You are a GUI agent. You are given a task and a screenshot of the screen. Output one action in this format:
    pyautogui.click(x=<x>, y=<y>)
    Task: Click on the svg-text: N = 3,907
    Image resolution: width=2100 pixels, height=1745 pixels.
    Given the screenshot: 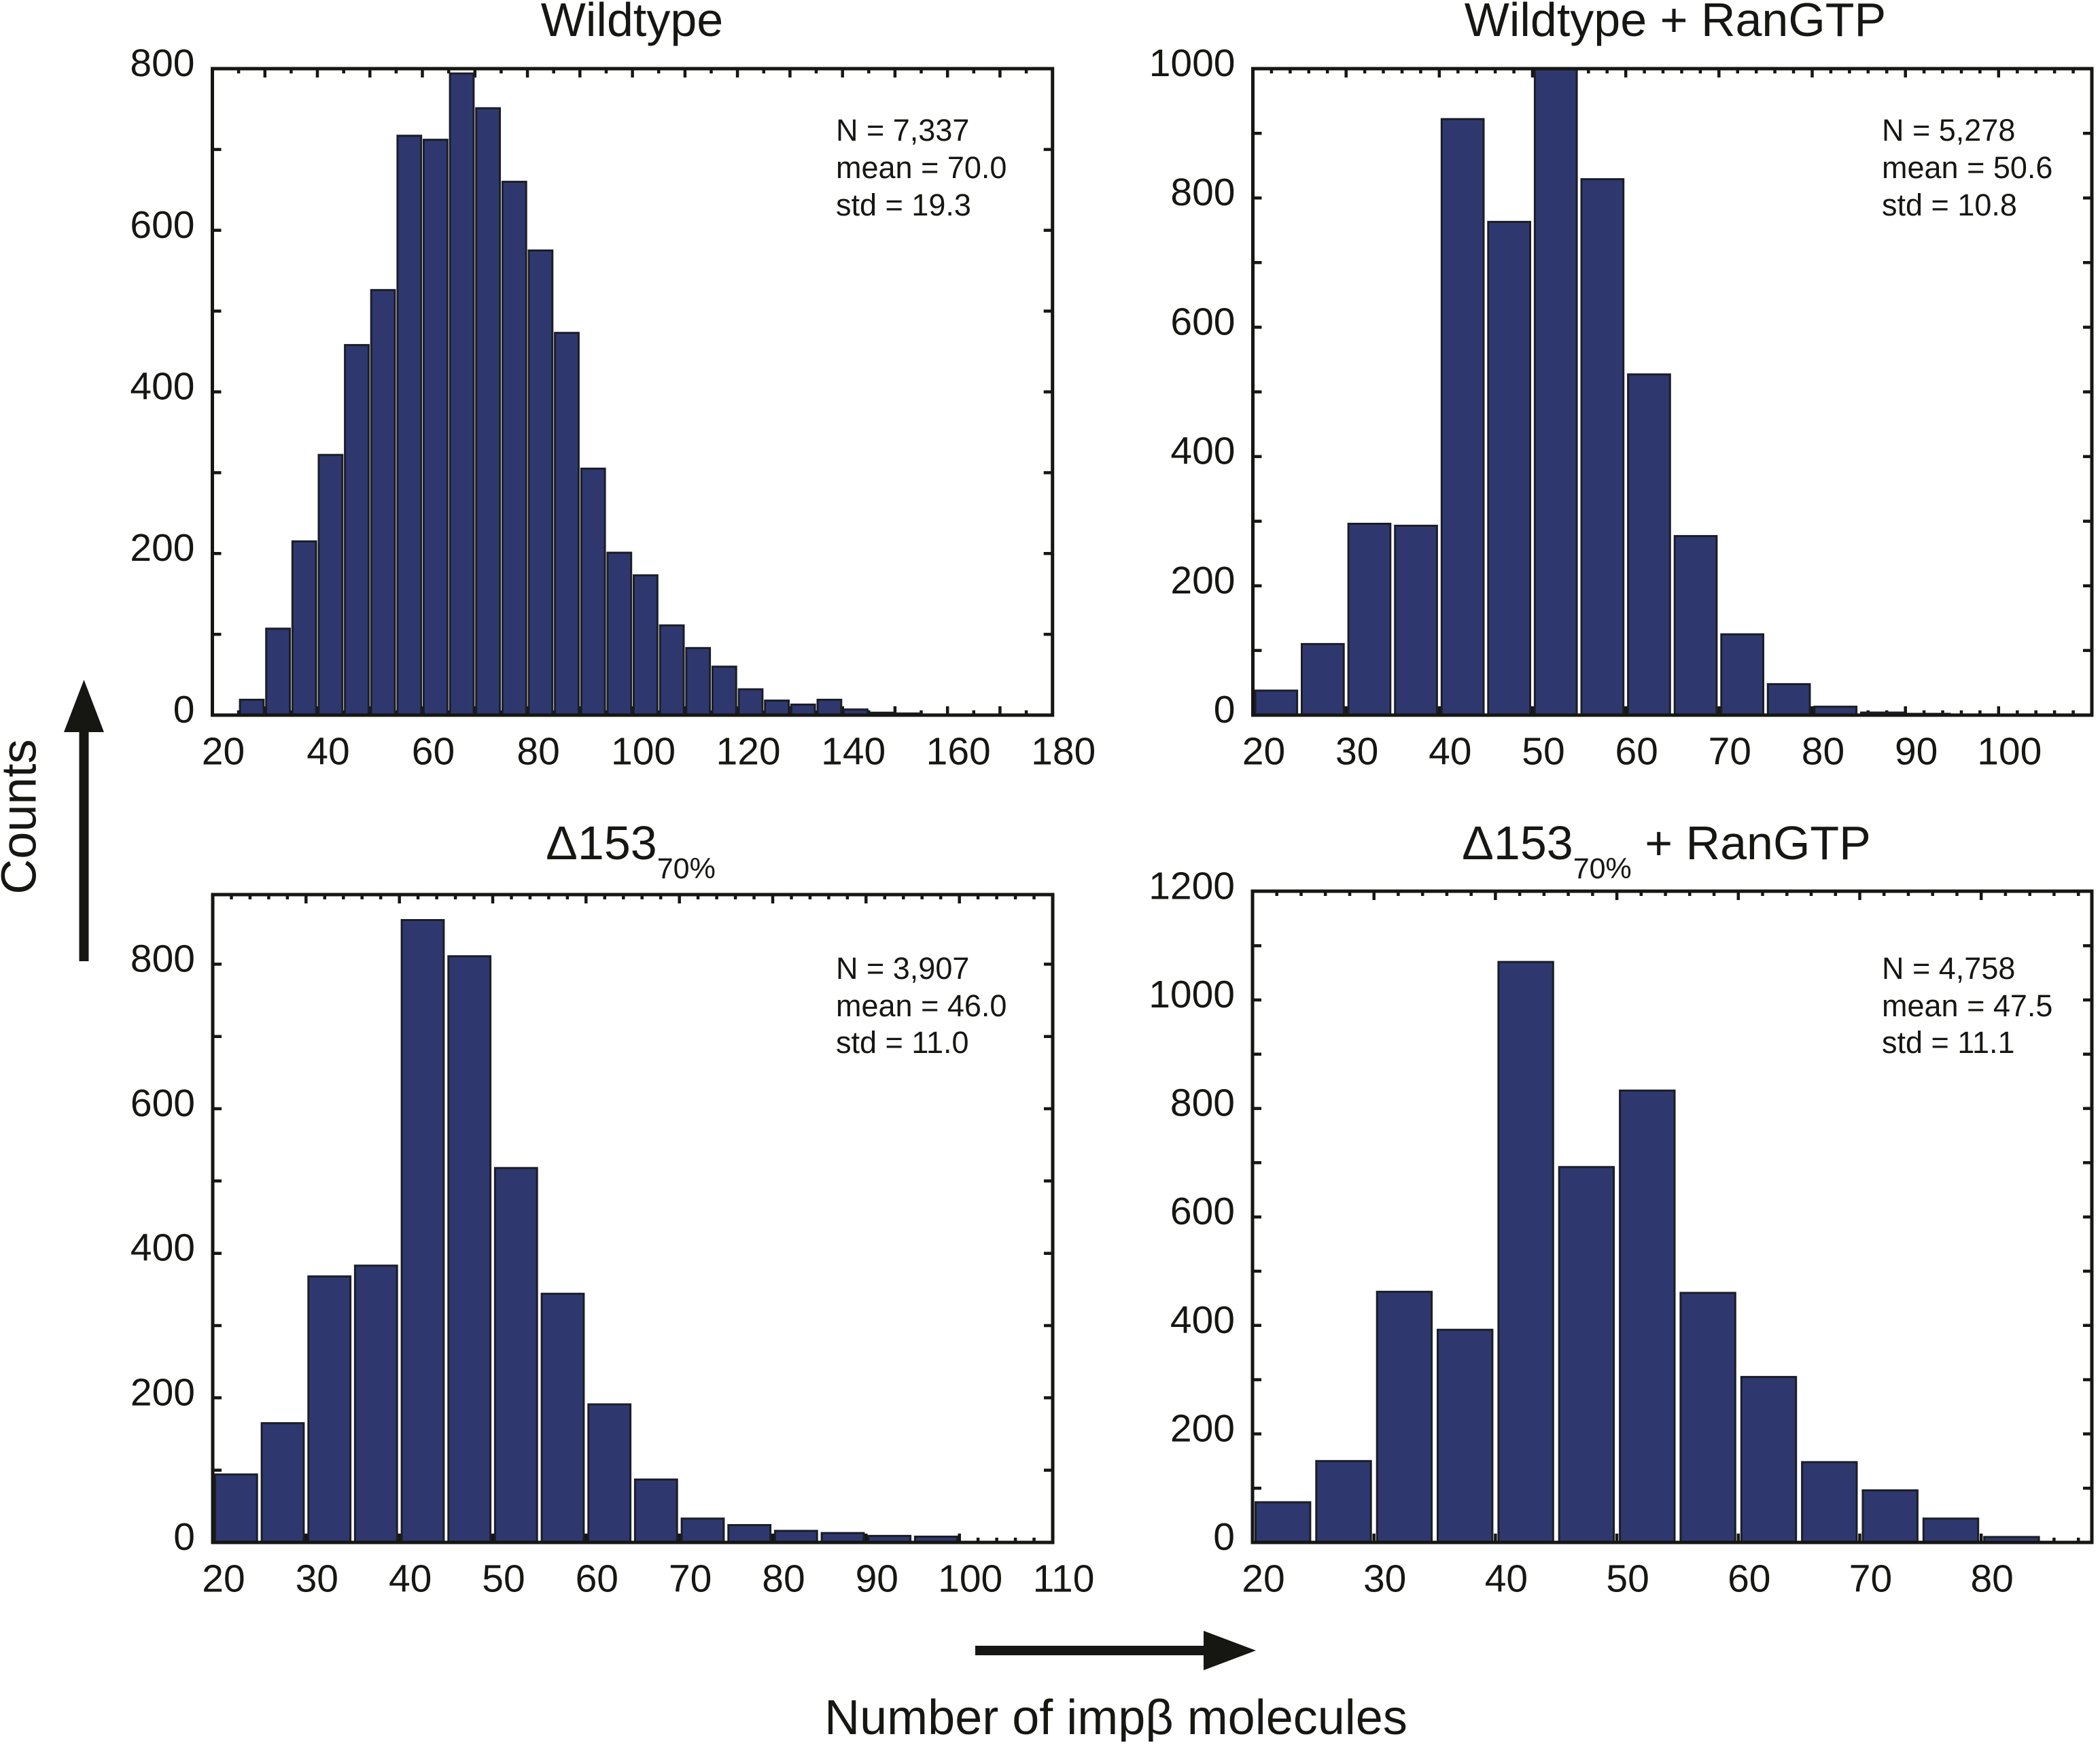 What is the action you would take?
    pyautogui.click(x=903, y=968)
    